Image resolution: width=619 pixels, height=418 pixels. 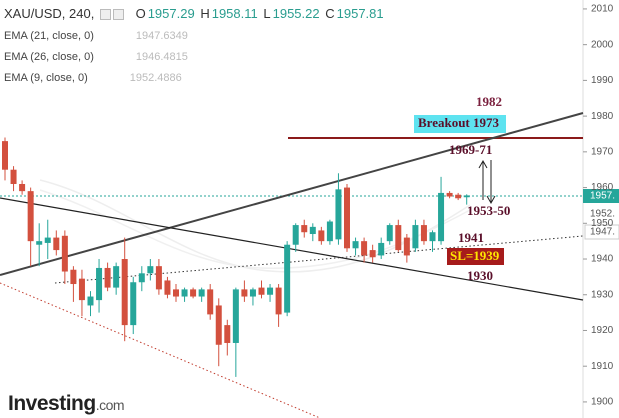 What do you see at coordinates (94, 78) in the screenshot?
I see `indicator: EMA (9, close, 0) 1952.4886` at bounding box center [94, 78].